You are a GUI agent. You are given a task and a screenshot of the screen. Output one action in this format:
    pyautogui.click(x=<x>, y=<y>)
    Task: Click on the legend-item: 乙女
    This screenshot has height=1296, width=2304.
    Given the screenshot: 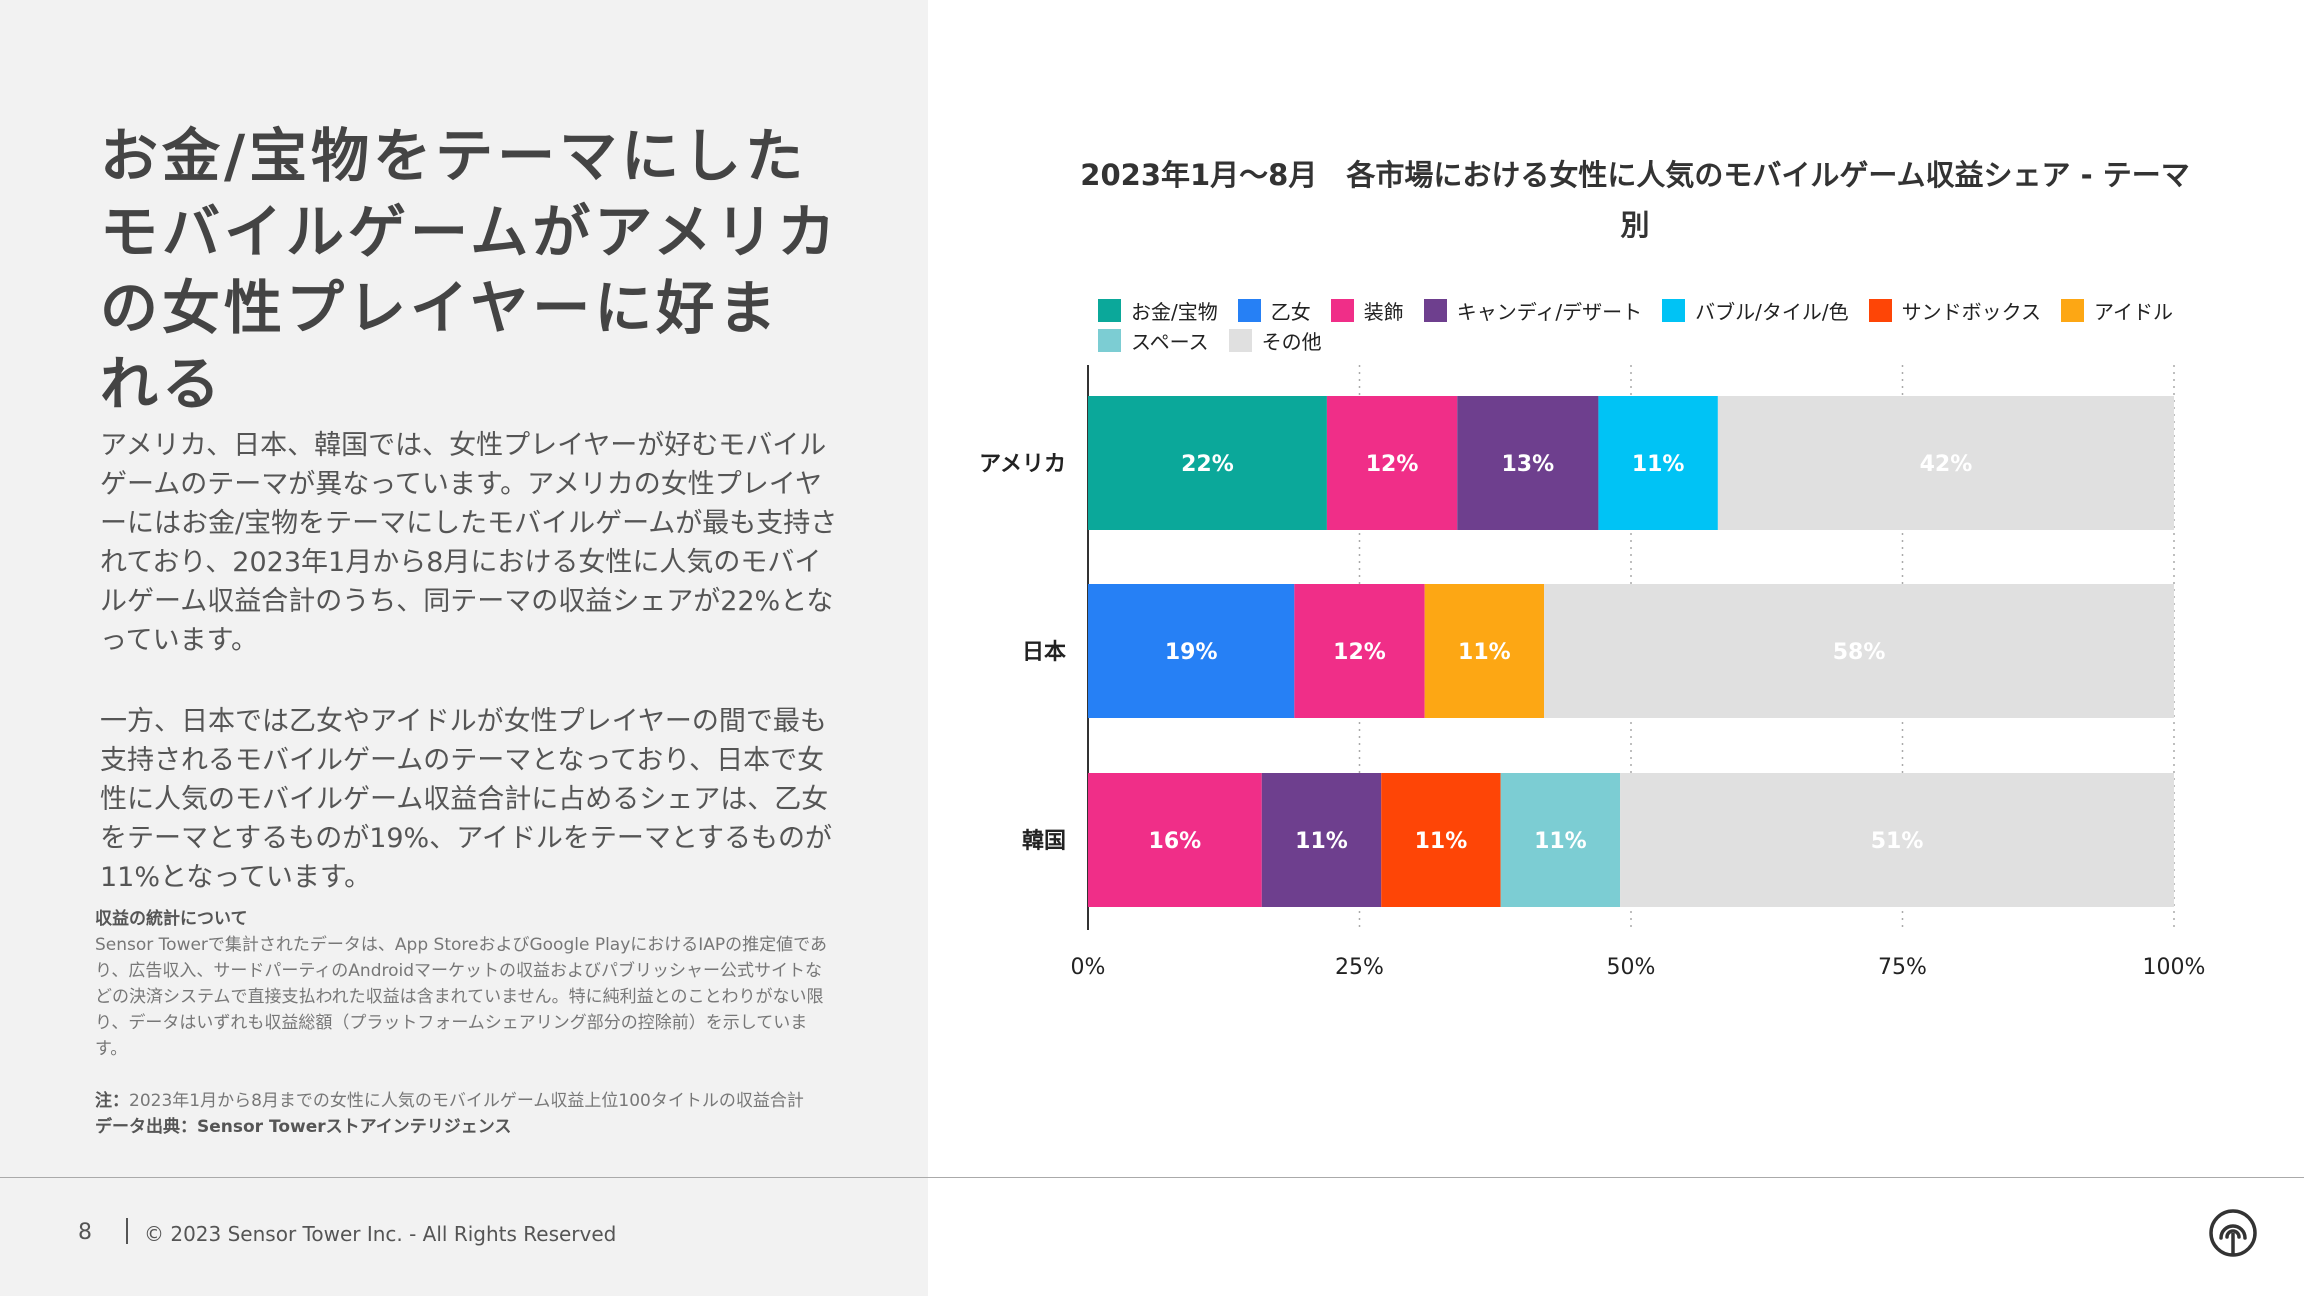 What is the action you would take?
    pyautogui.click(x=1274, y=311)
    